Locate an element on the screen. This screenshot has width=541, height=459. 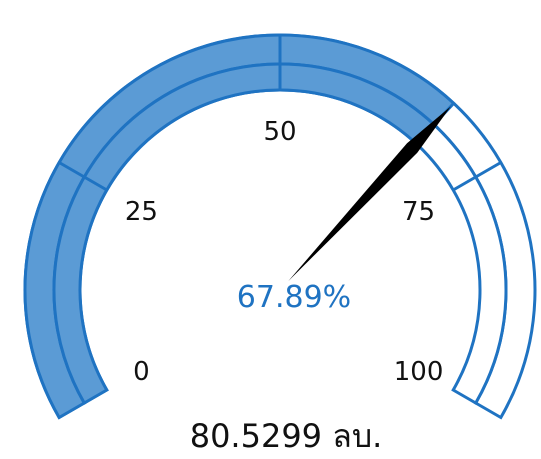
gauge-needle is located at coordinates (369, 194).